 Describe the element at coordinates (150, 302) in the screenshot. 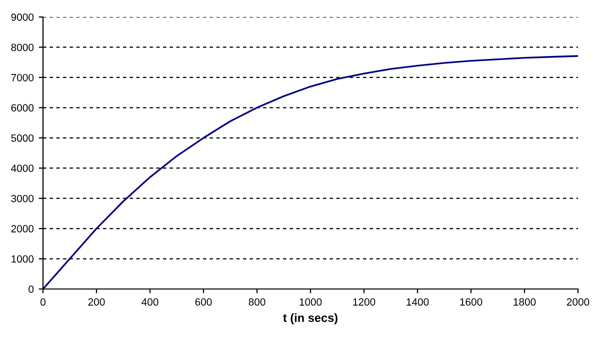

I see `x-tick-label: 400` at that location.